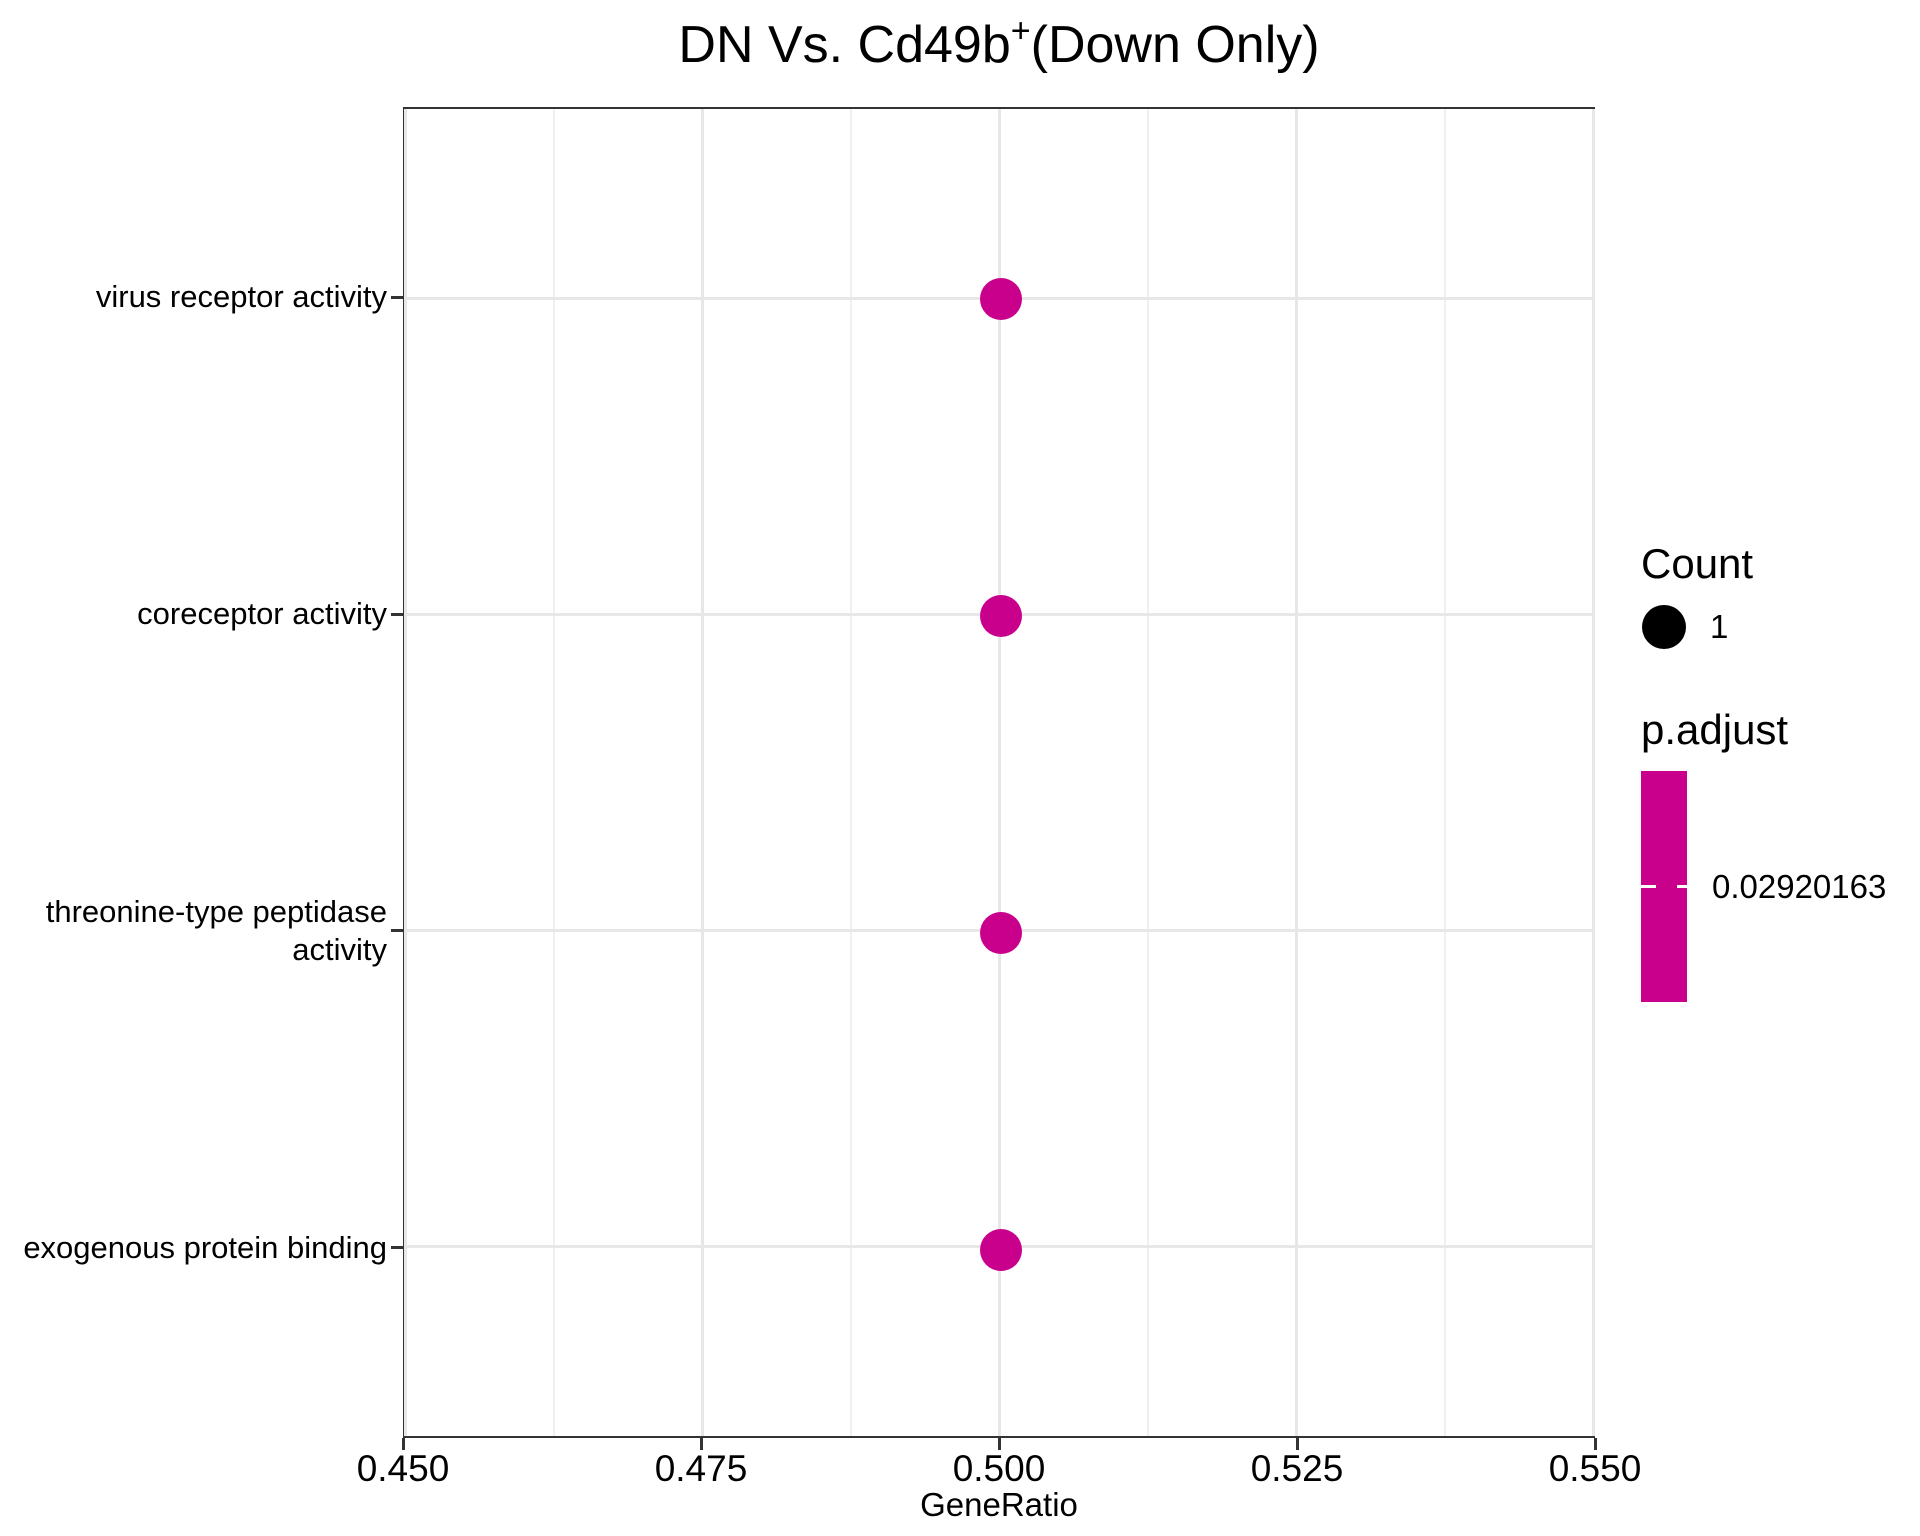  I want to click on colorbar-tick-notch-right, so click(1682, 886).